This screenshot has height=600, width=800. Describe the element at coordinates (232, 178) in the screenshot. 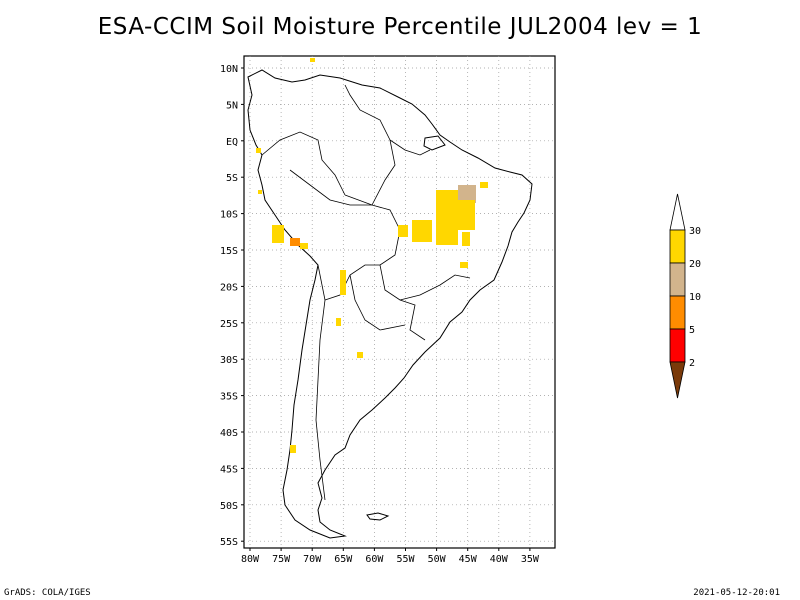

I see `lat-tick-label: 5S` at that location.